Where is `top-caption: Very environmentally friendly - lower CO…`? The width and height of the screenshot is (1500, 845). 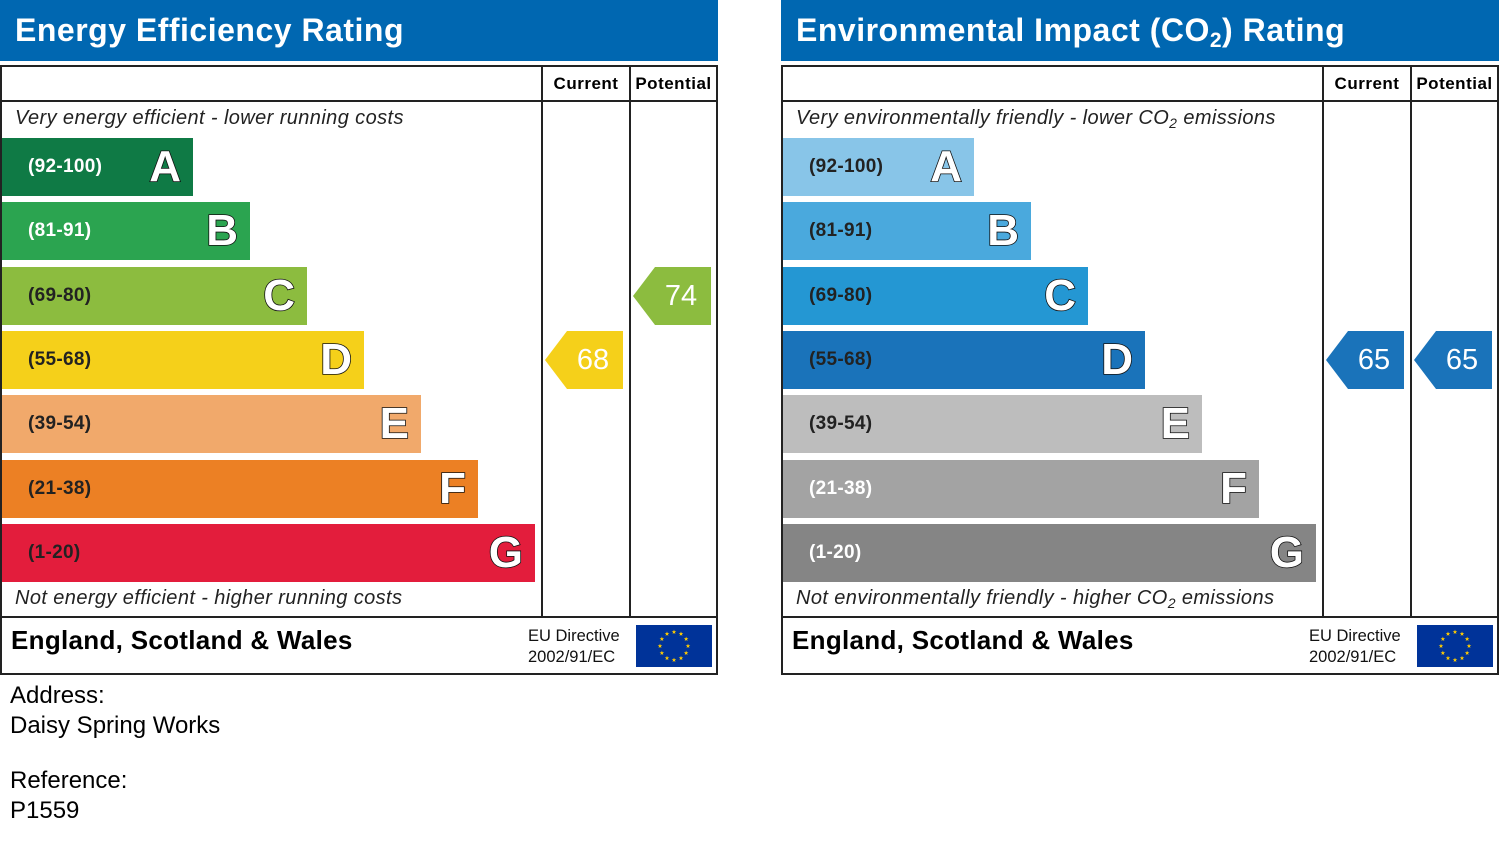
top-caption: Very environmentally friendly - lower CO… is located at coordinates (1036, 119).